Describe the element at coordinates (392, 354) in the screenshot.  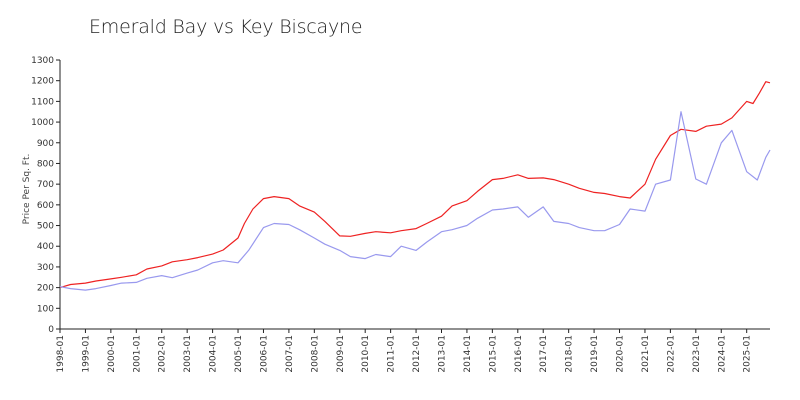
I see `x-tick-label: 2011-01` at that location.